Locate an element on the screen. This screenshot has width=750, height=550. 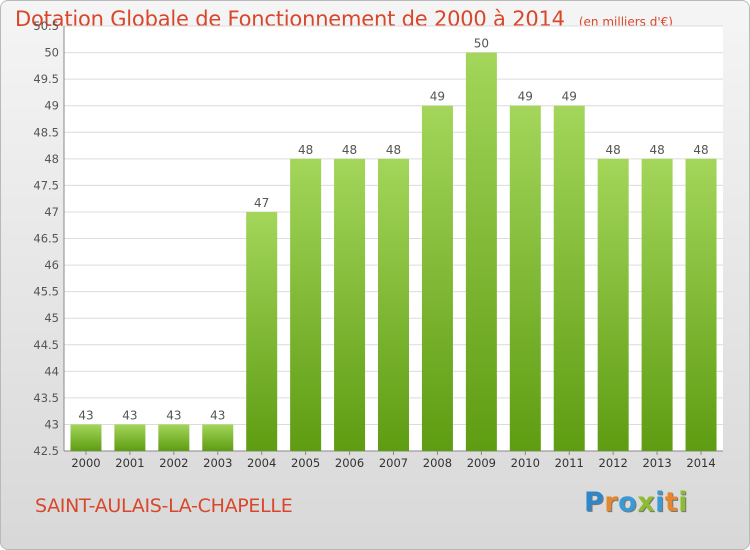
y-tick-label: 44 is located at coordinates (51, 371).